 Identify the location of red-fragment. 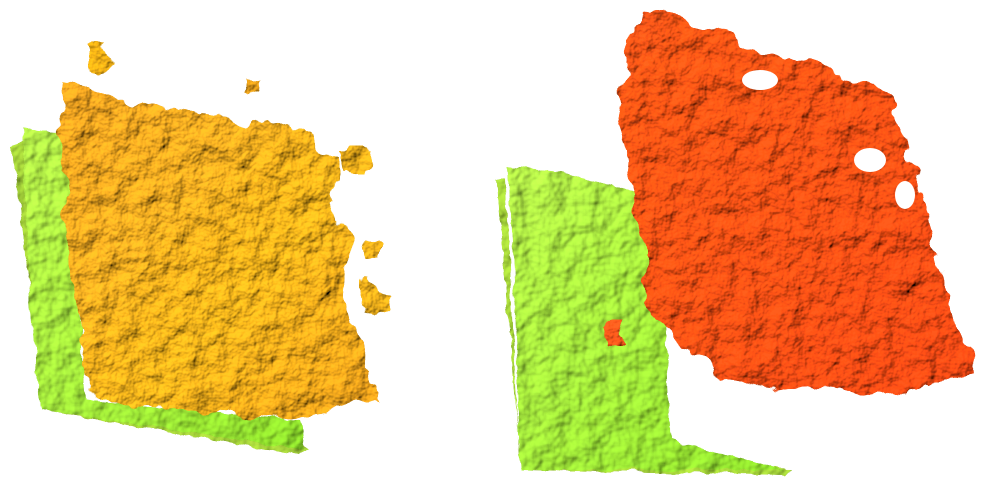
(615, 333).